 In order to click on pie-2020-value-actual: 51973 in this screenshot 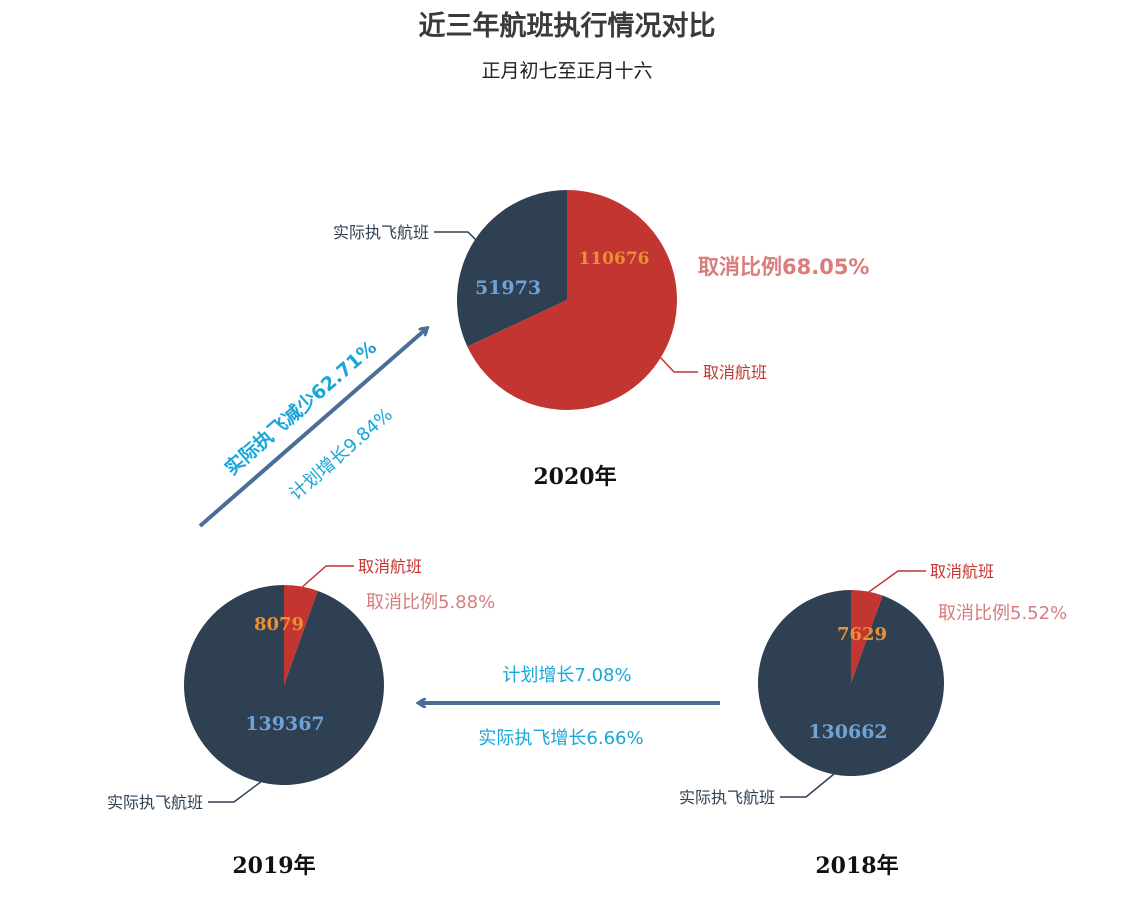, I will do `click(508, 288)`.